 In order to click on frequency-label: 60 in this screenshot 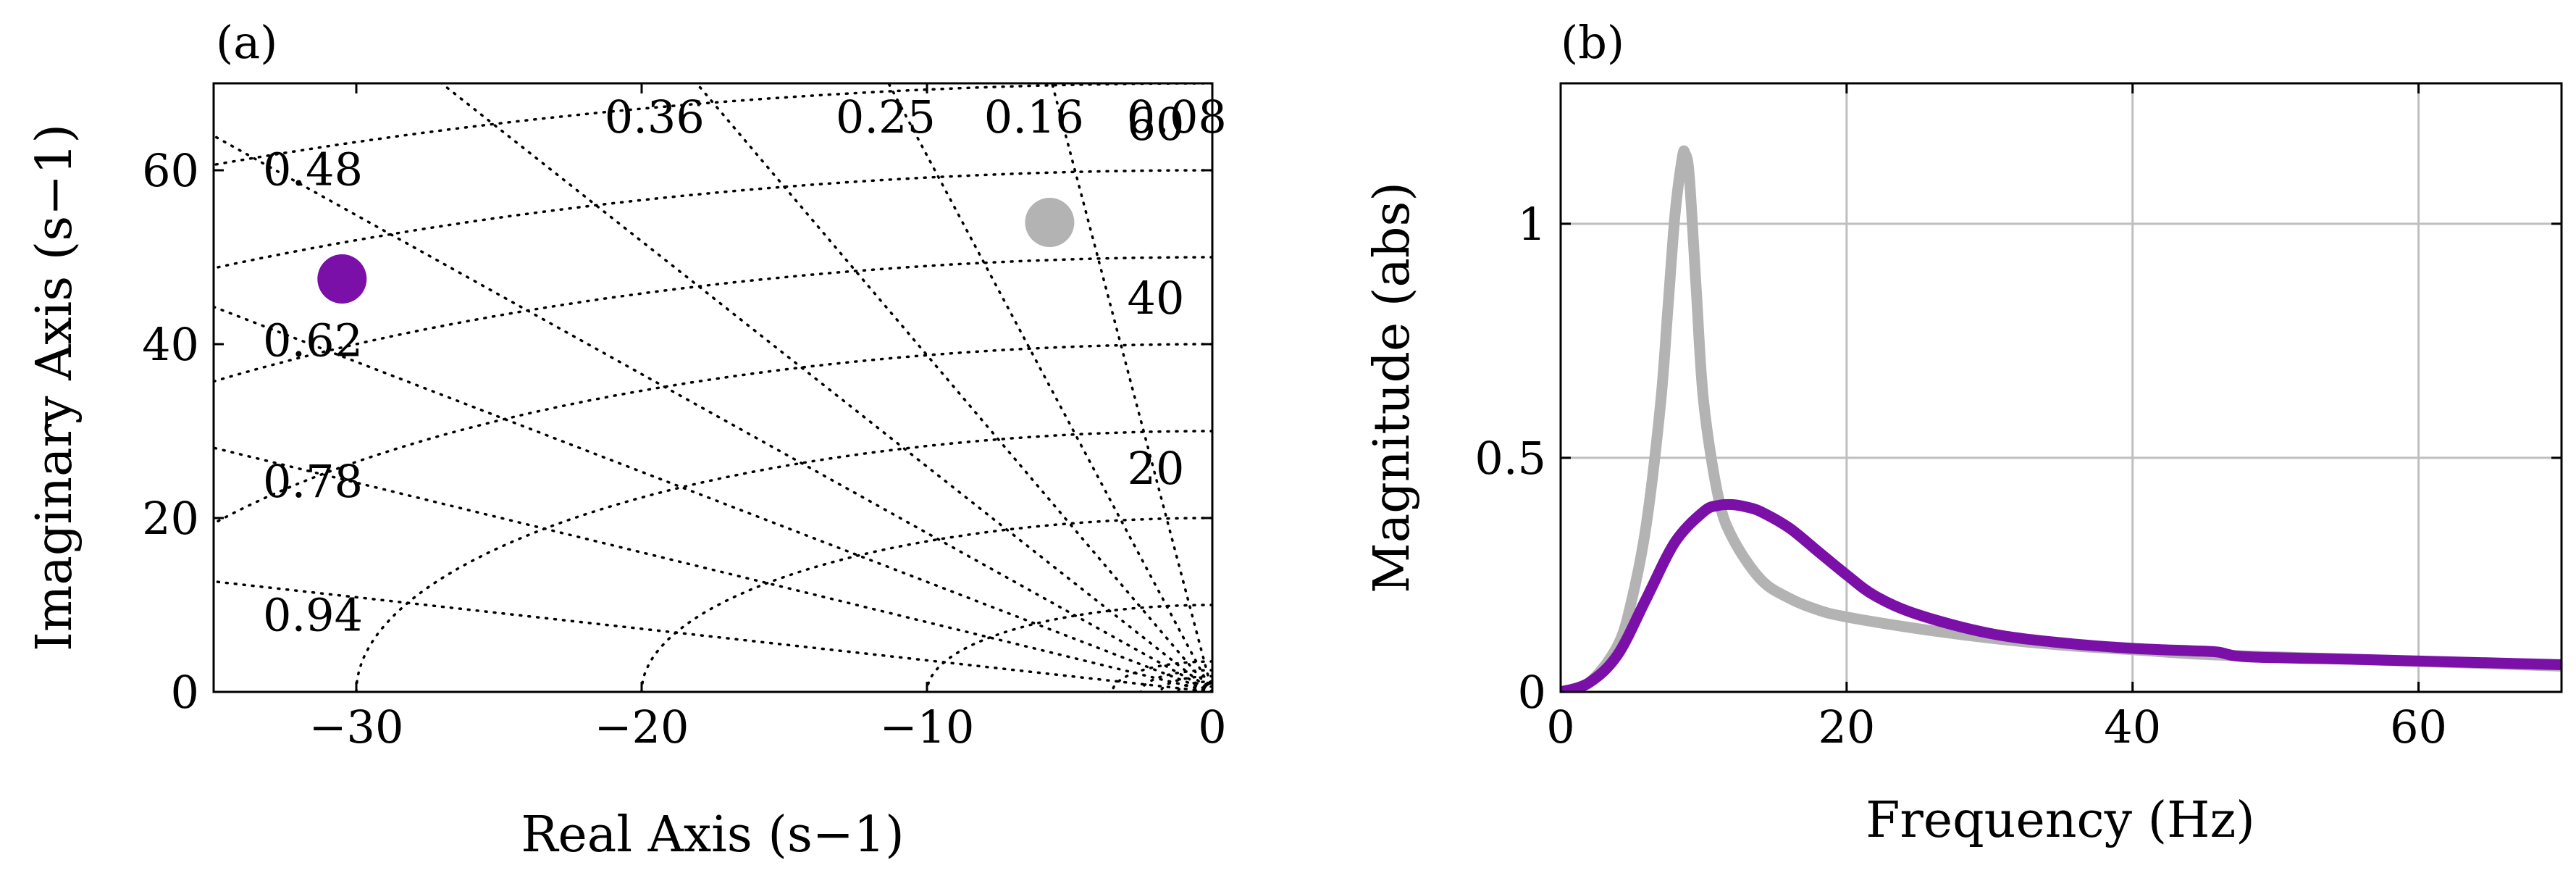, I will do `click(1156, 125)`.